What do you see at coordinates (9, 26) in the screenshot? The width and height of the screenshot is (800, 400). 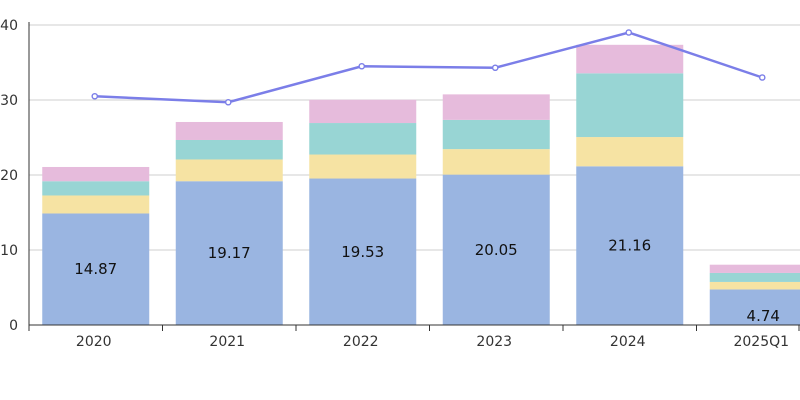 I see `y-tick-label: 40` at bounding box center [9, 26].